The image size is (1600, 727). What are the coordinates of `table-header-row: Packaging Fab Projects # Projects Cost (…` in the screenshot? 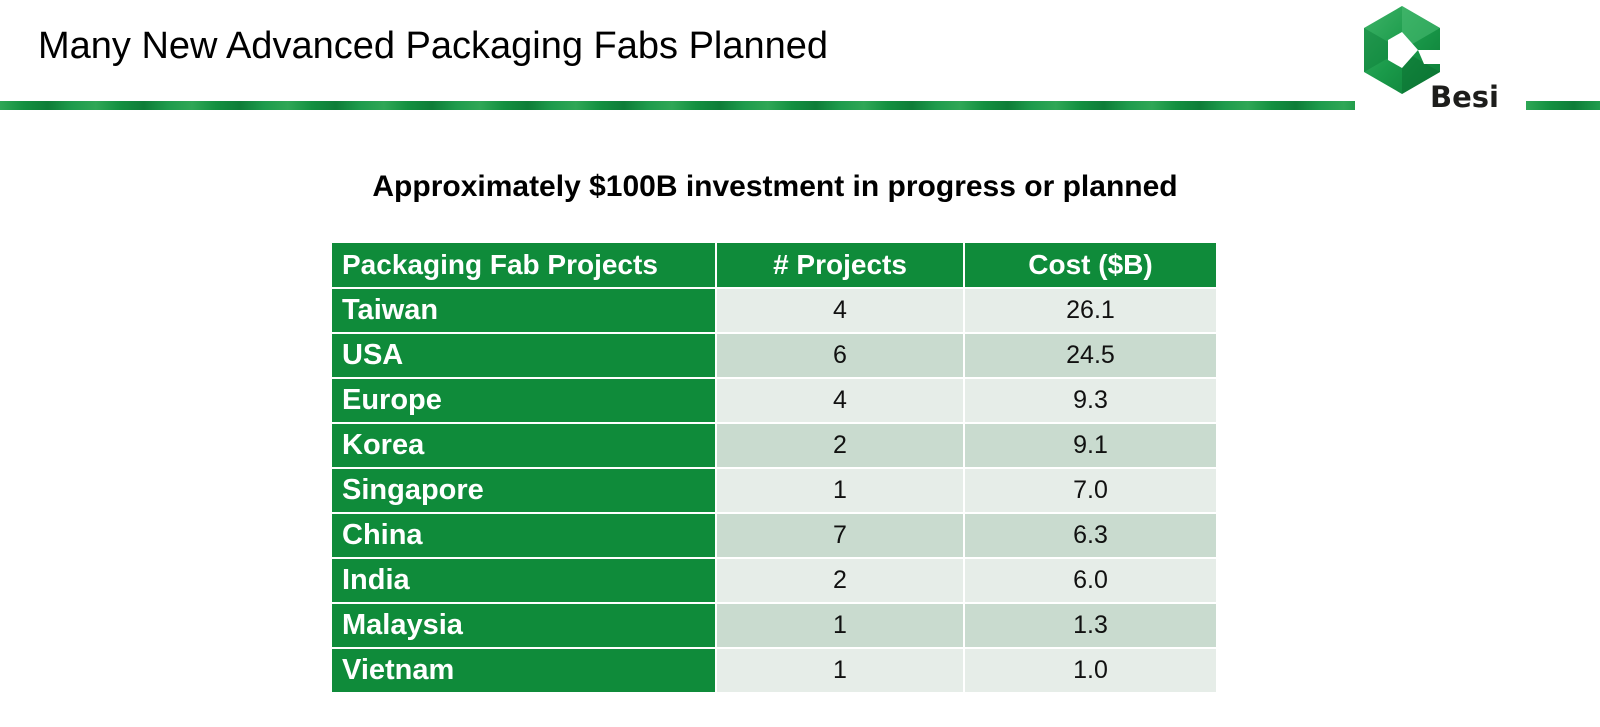 It's located at (775, 266).